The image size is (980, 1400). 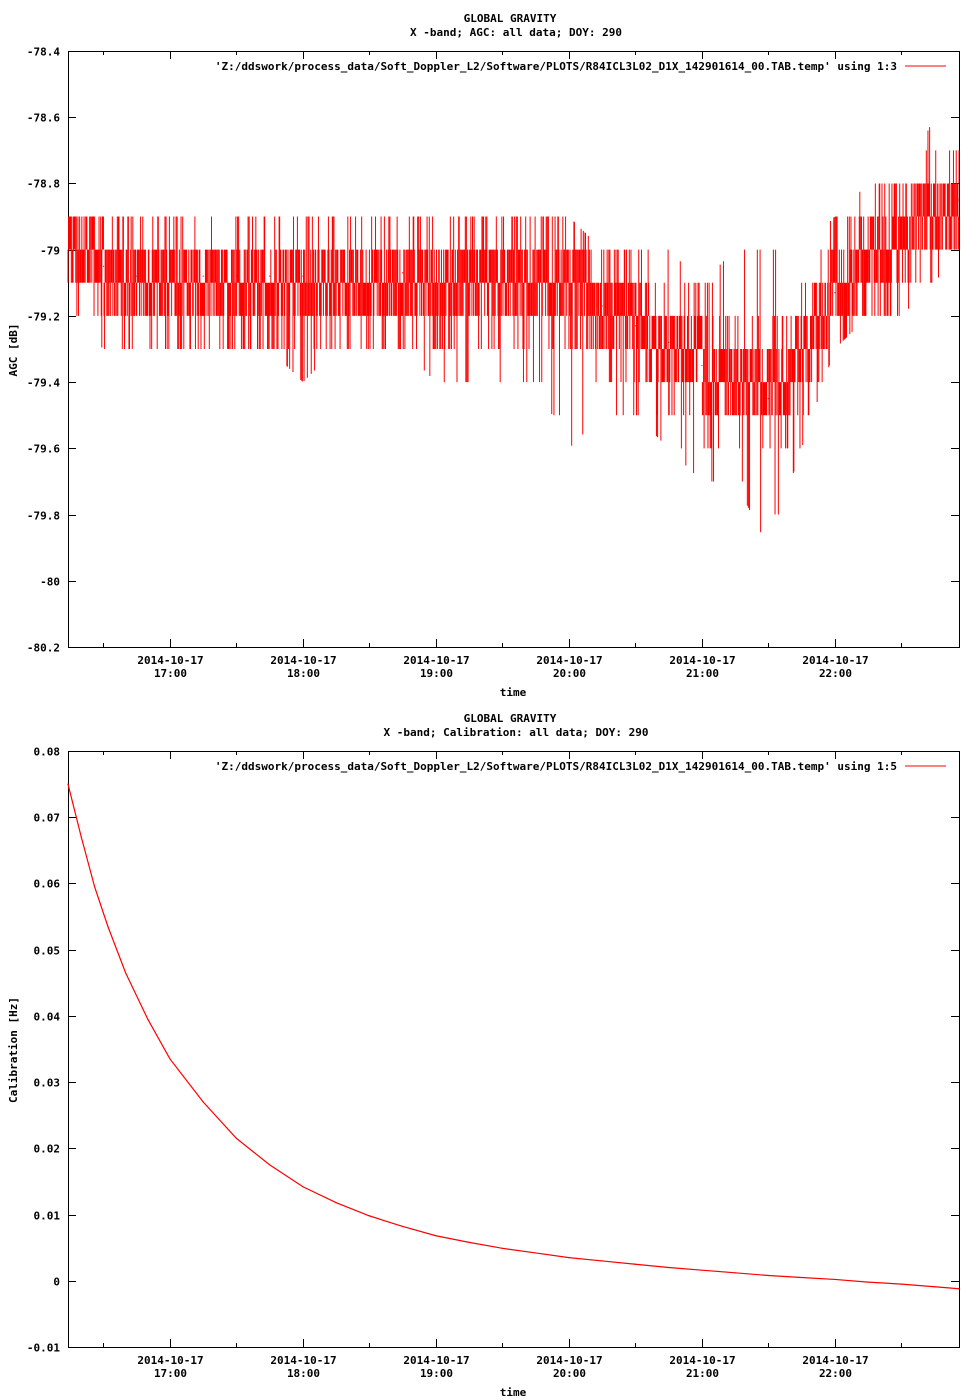 I want to click on y-tick-label: -79.6, so click(x=43, y=449).